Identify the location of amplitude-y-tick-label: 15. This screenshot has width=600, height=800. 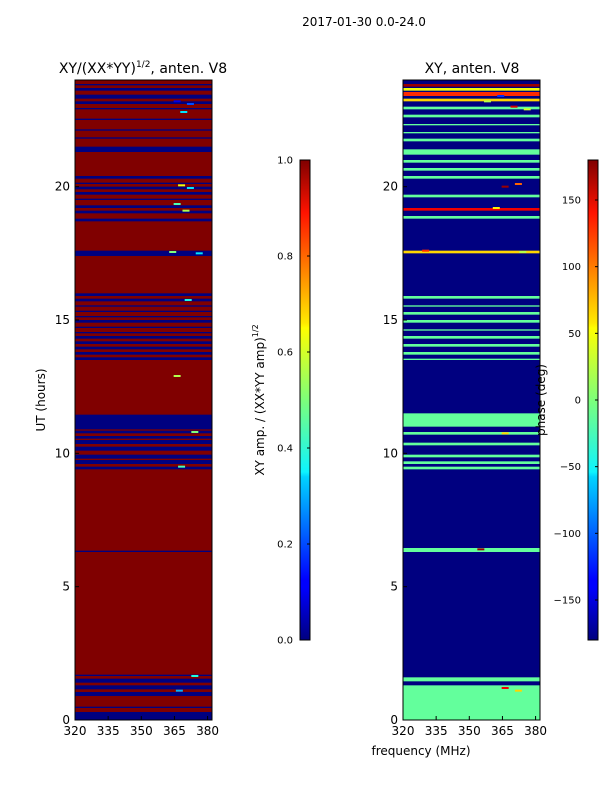
(62, 320).